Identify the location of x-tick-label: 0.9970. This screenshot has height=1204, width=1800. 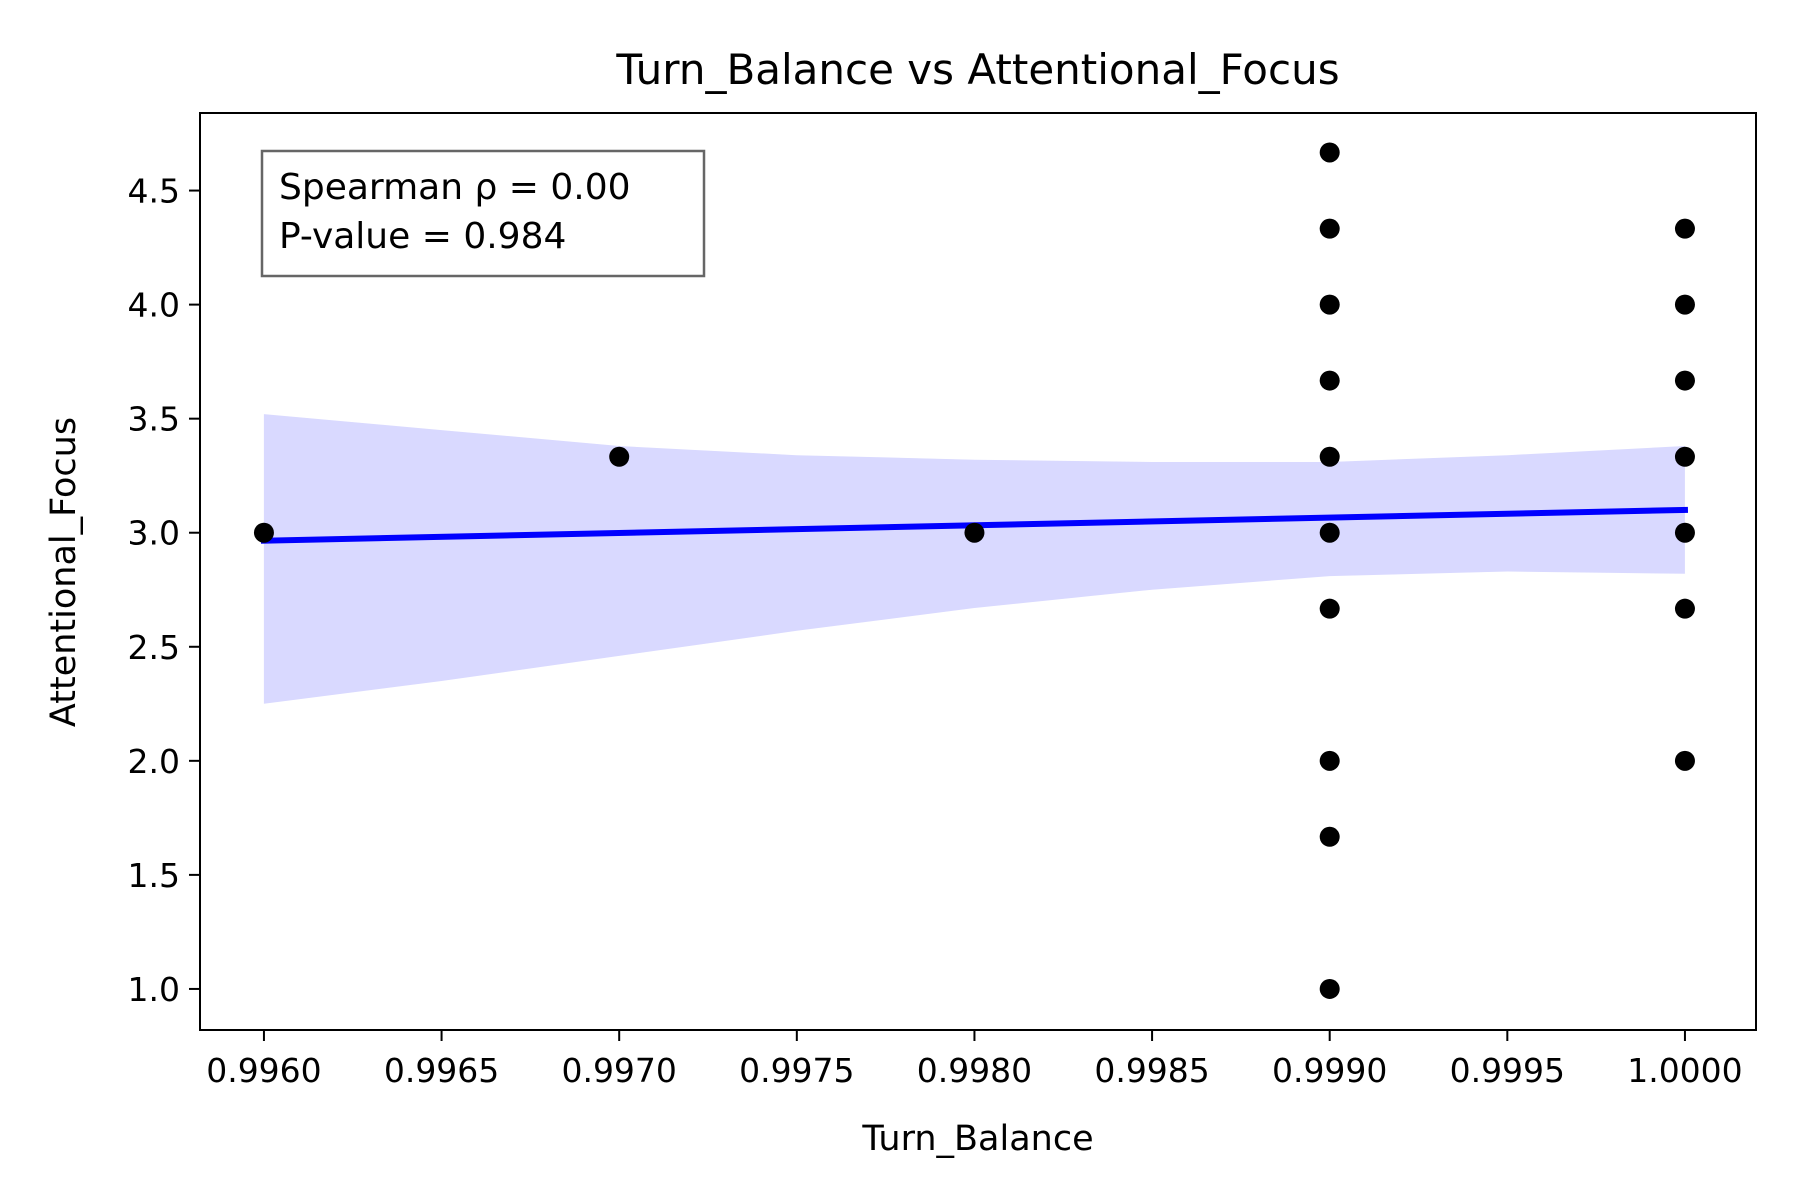
(618, 1070).